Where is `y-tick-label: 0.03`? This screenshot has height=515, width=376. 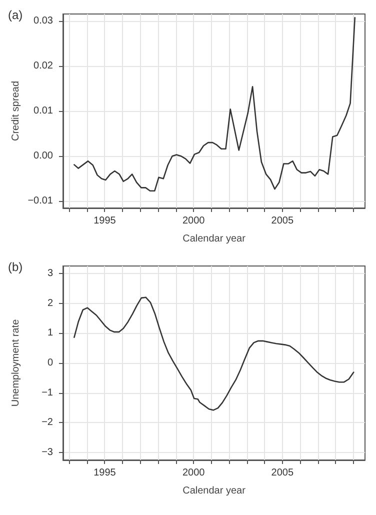
y-tick-label: 0.03 is located at coordinates (44, 20).